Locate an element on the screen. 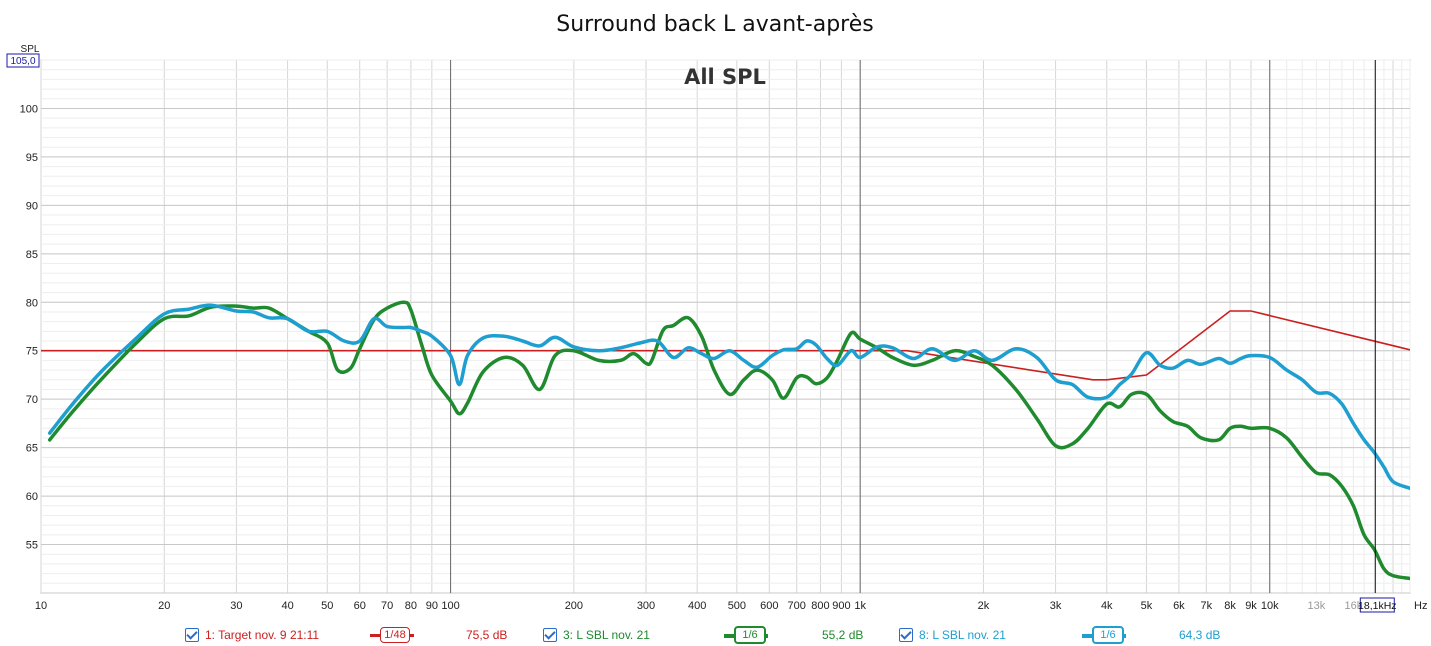 The width and height of the screenshot is (1431, 646). y-tick-label: 75 is located at coordinates (32, 352).